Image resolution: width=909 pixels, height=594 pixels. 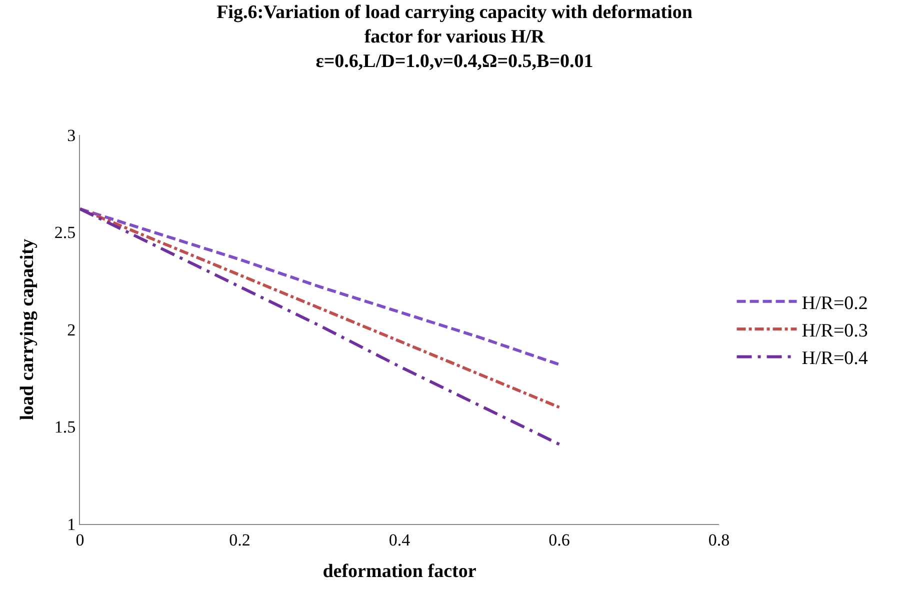 What do you see at coordinates (71, 524) in the screenshot?
I see `y-tick-label: 1` at bounding box center [71, 524].